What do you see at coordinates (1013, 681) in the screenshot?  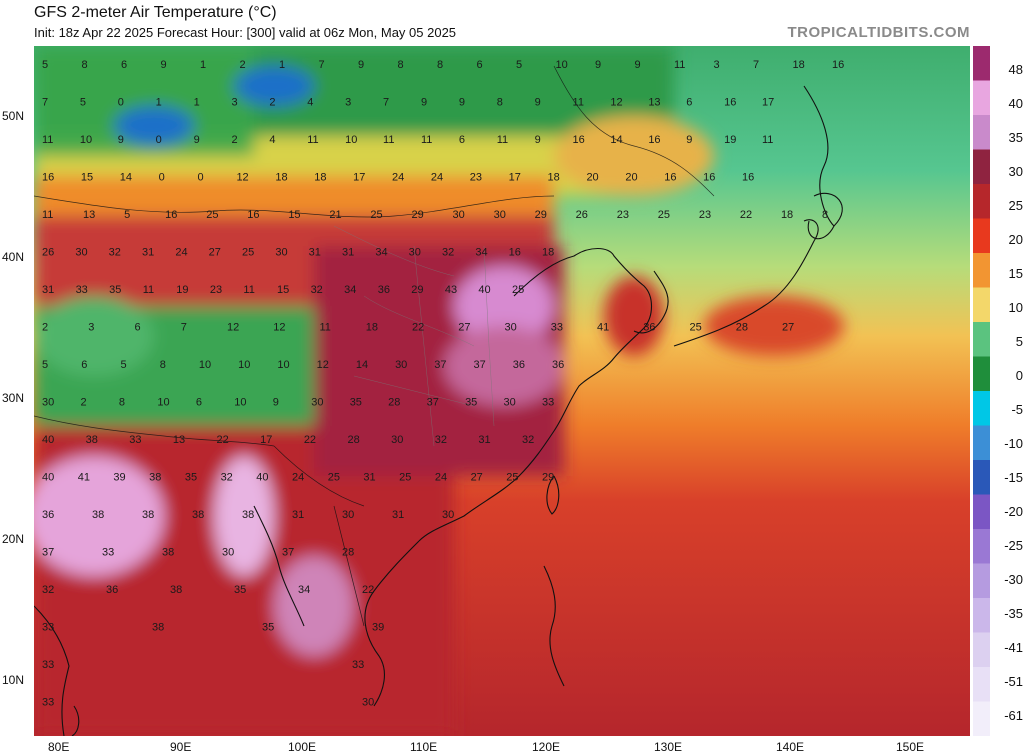 I see `colorbar-tick-label: -51` at bounding box center [1013, 681].